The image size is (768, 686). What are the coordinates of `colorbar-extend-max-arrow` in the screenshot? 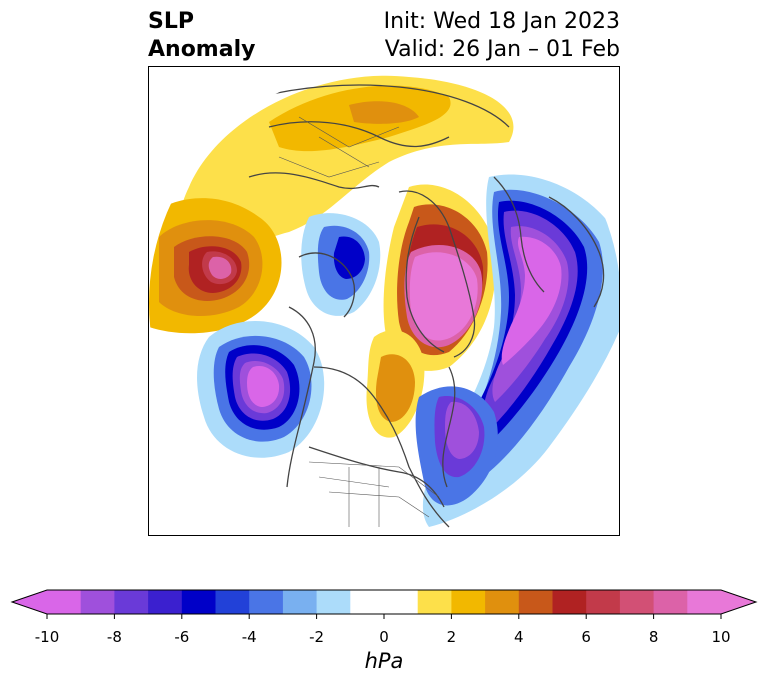 It's located at (738, 602).